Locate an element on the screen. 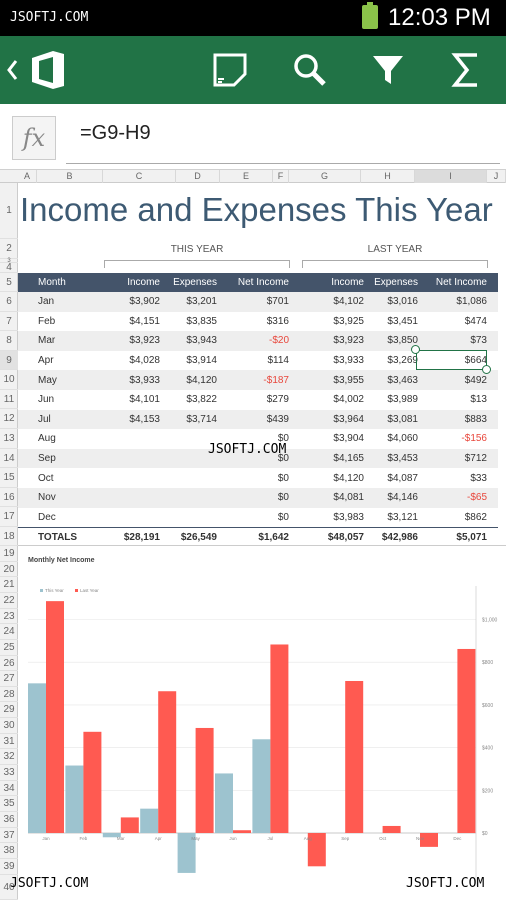 This screenshot has height=900, width=506. sum-icon is located at coordinates (466, 70).